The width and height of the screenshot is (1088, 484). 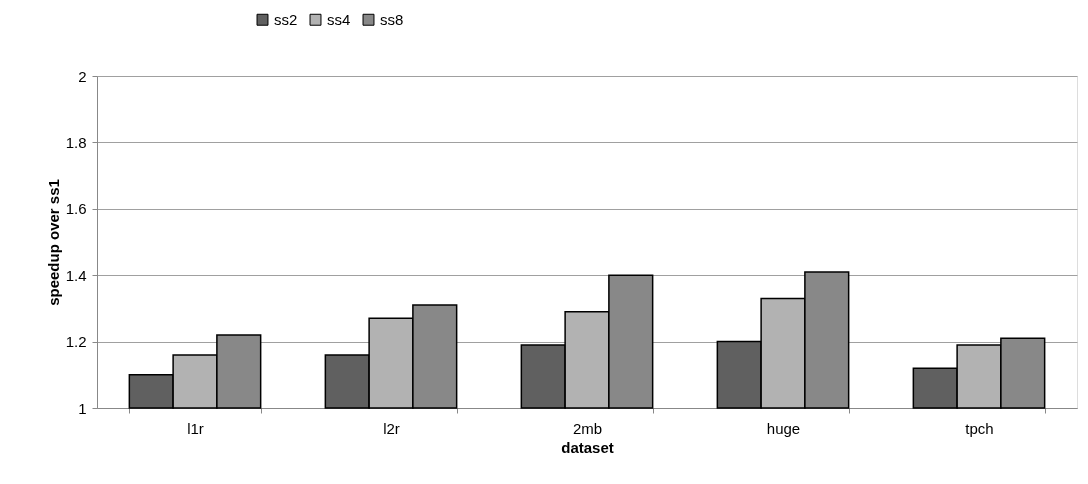 I want to click on y-axis-title: speedup over ss1, so click(x=53, y=242).